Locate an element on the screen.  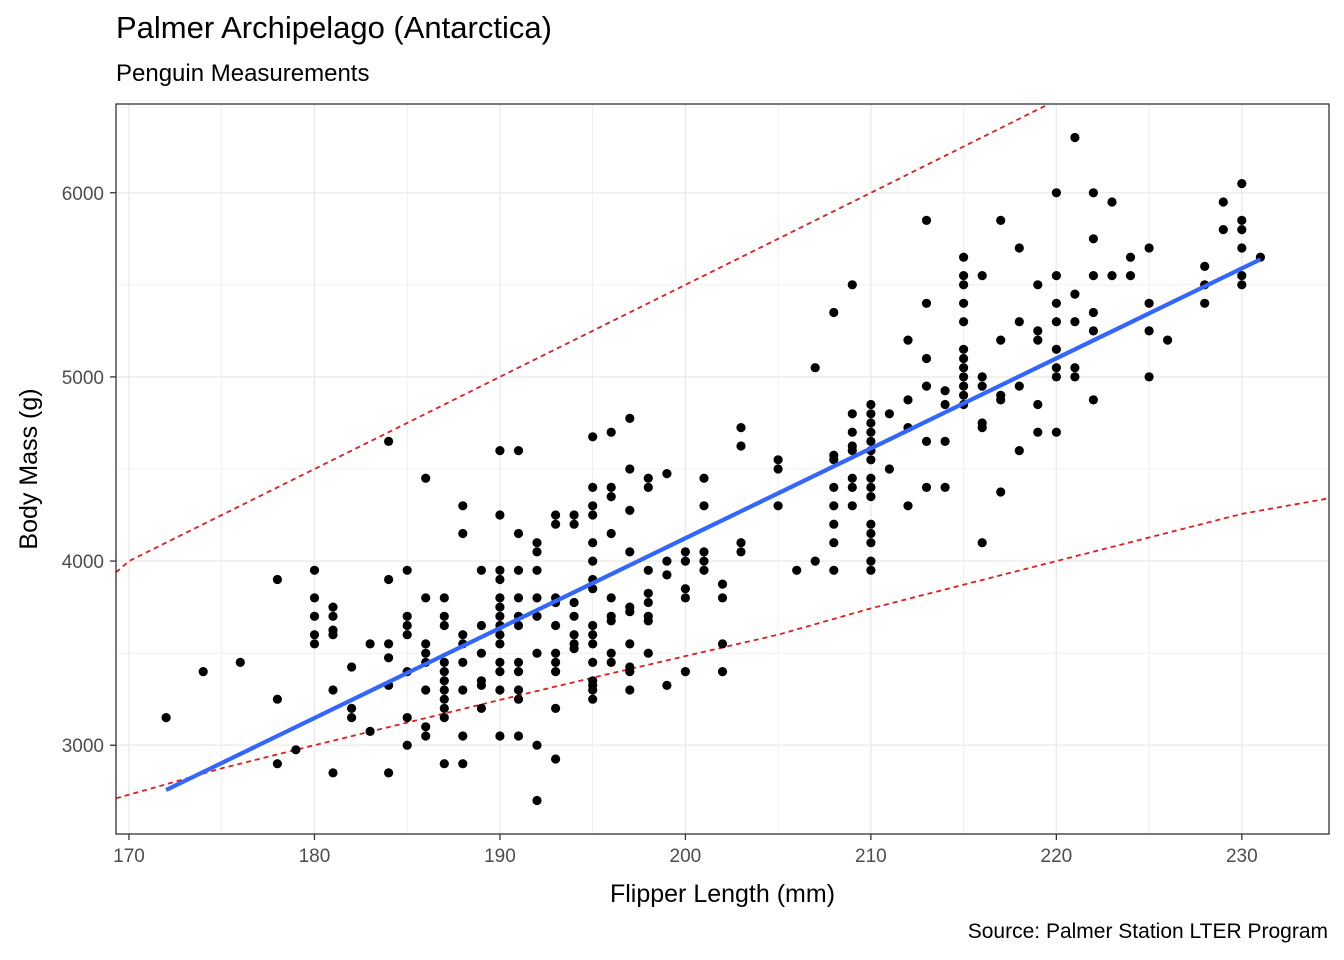
x-tick-label: 230 is located at coordinates (1242, 856).